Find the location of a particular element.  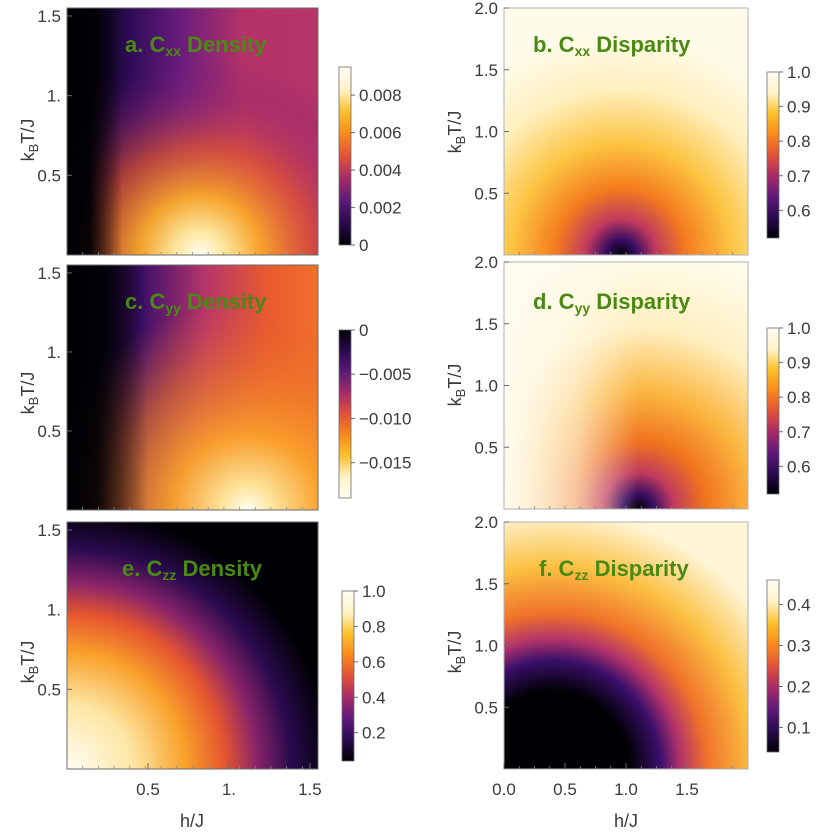

colorbar-d-bar is located at coordinates (773, 411).